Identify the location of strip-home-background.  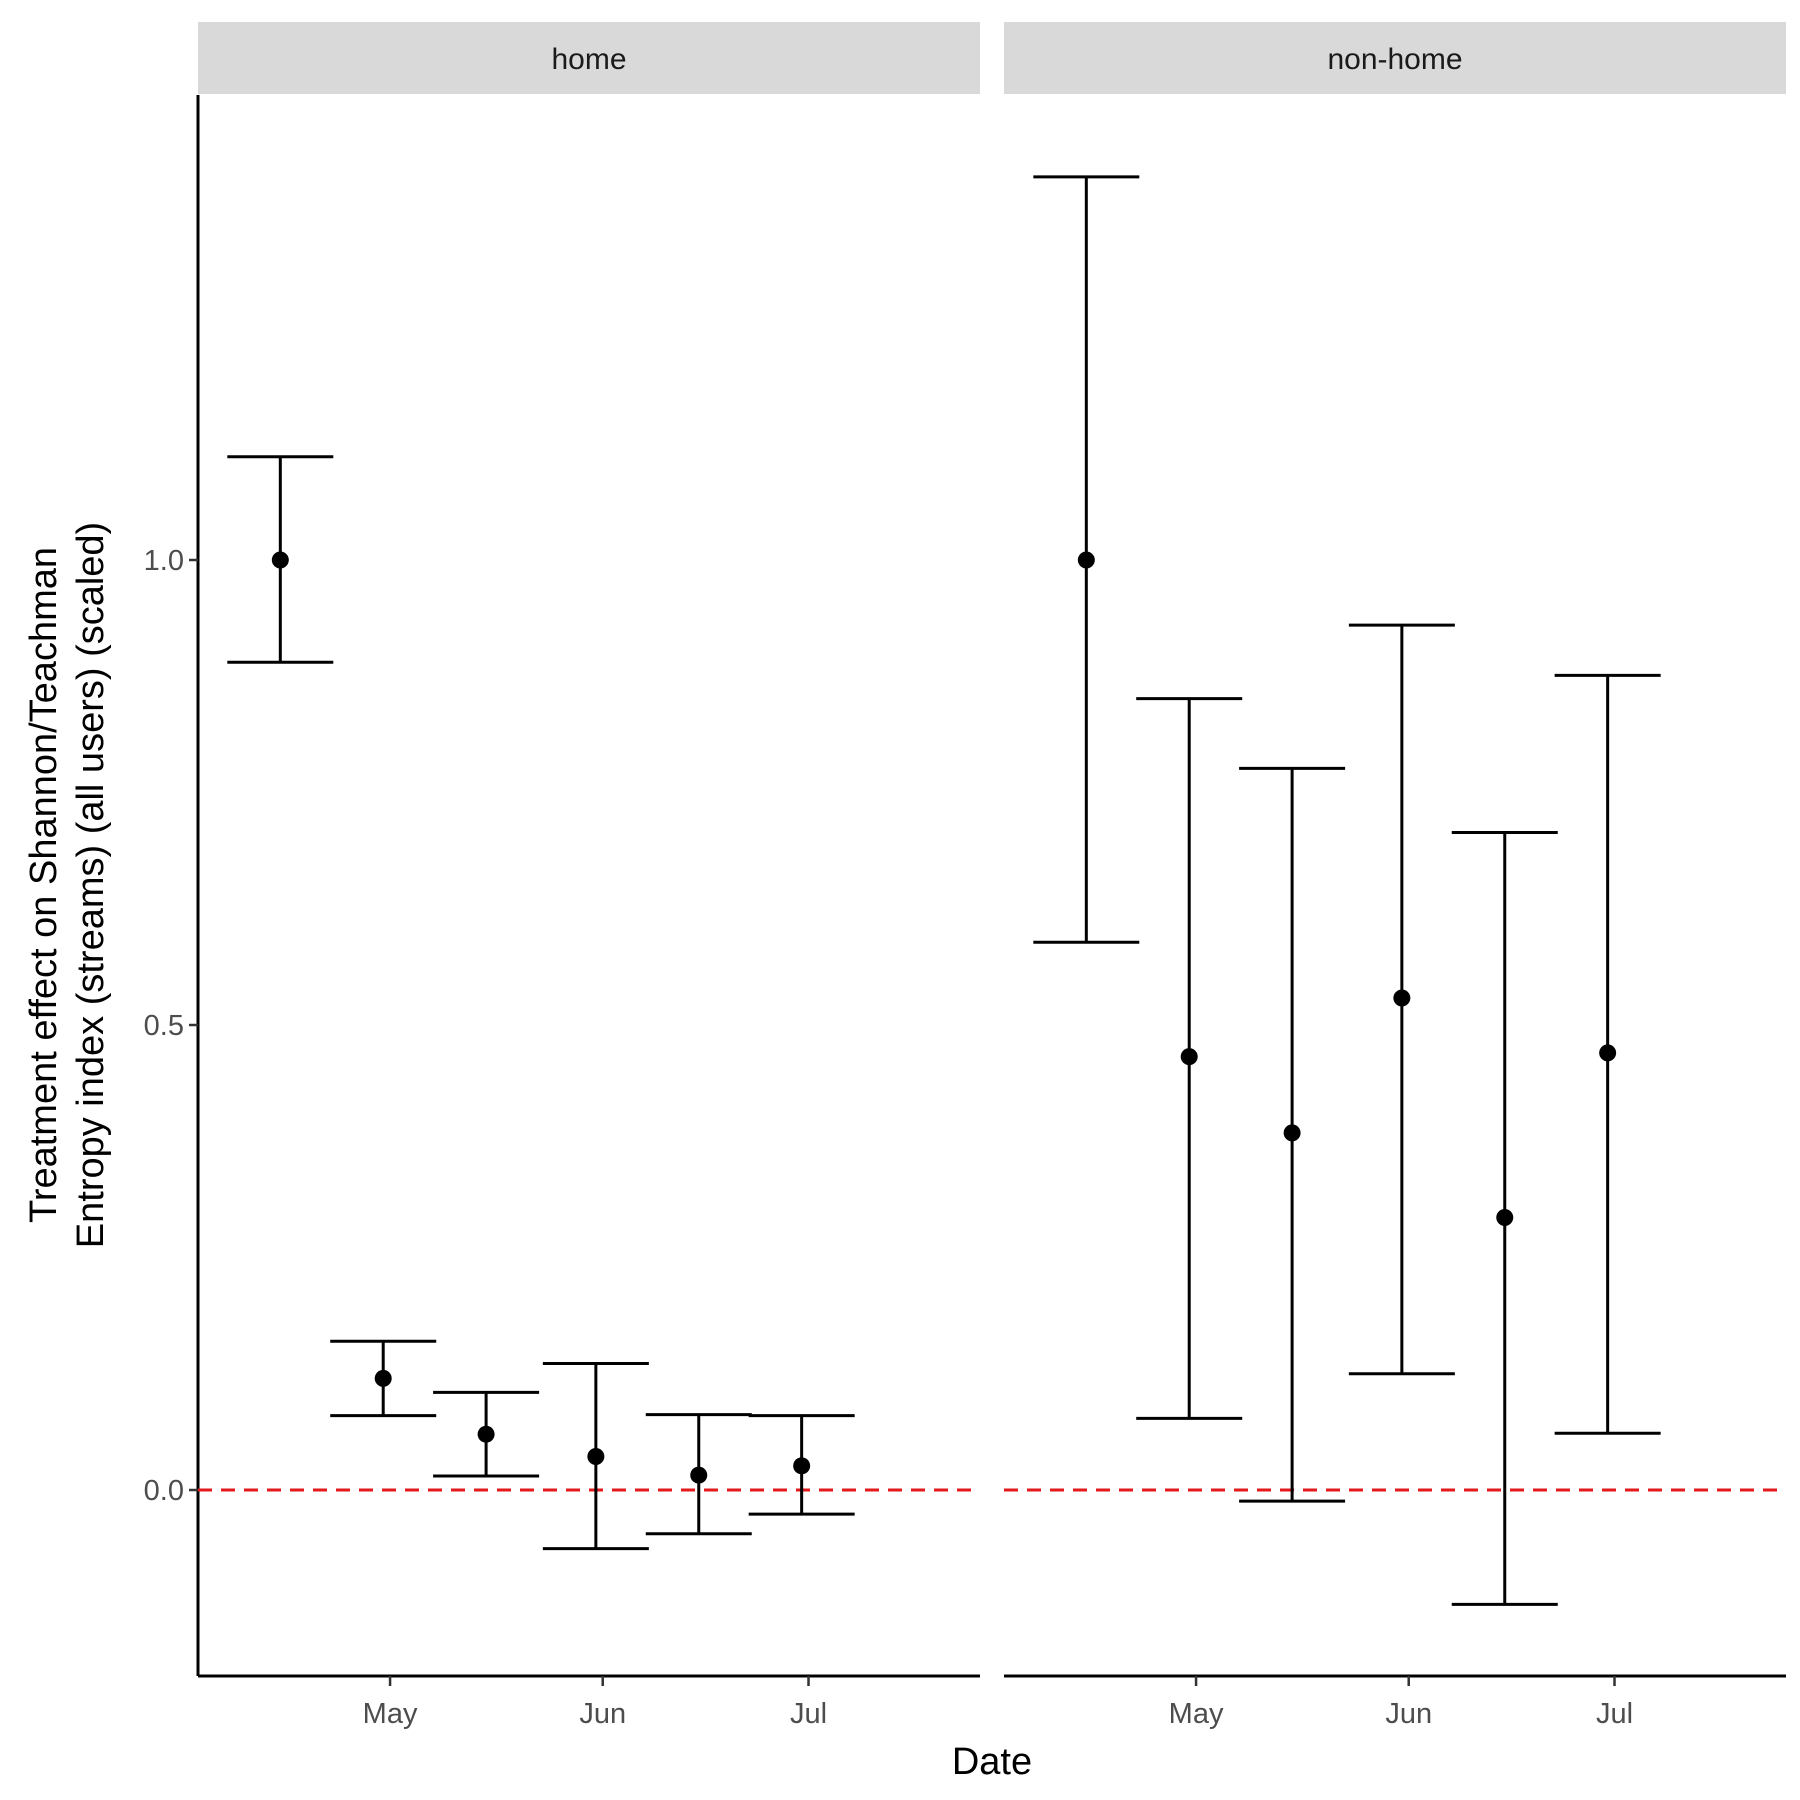
(589, 58).